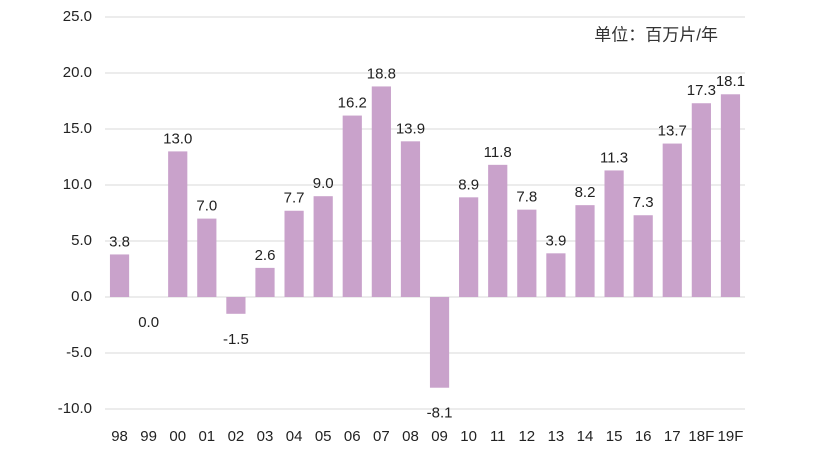  What do you see at coordinates (75, 408) in the screenshot?
I see `y-tick-label: -10.0` at bounding box center [75, 408].